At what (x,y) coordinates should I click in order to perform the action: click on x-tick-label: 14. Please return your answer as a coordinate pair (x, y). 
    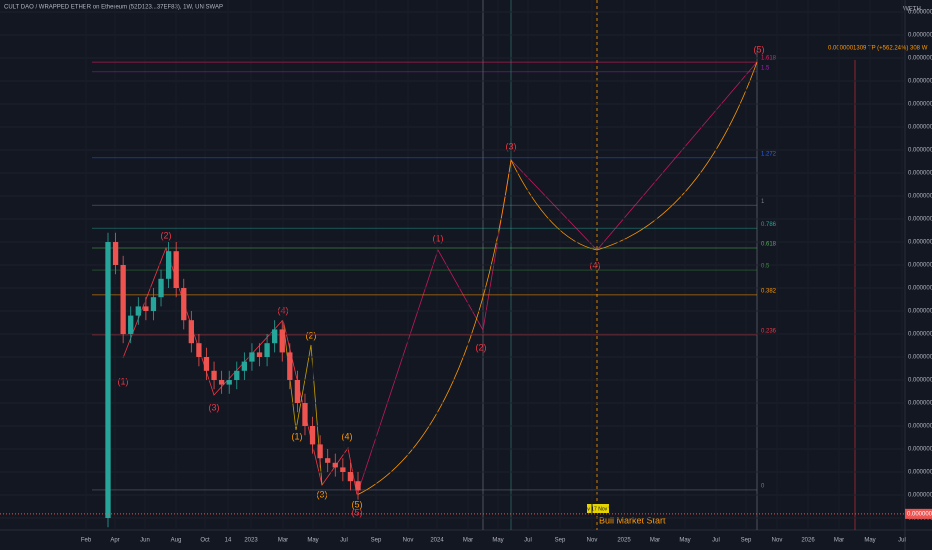
    Looking at the image, I should click on (228, 541).